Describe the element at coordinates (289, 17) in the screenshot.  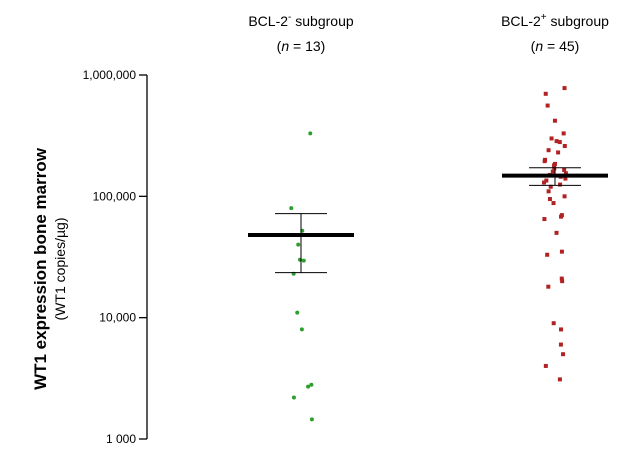
I see `group-title-superscript: -` at that location.